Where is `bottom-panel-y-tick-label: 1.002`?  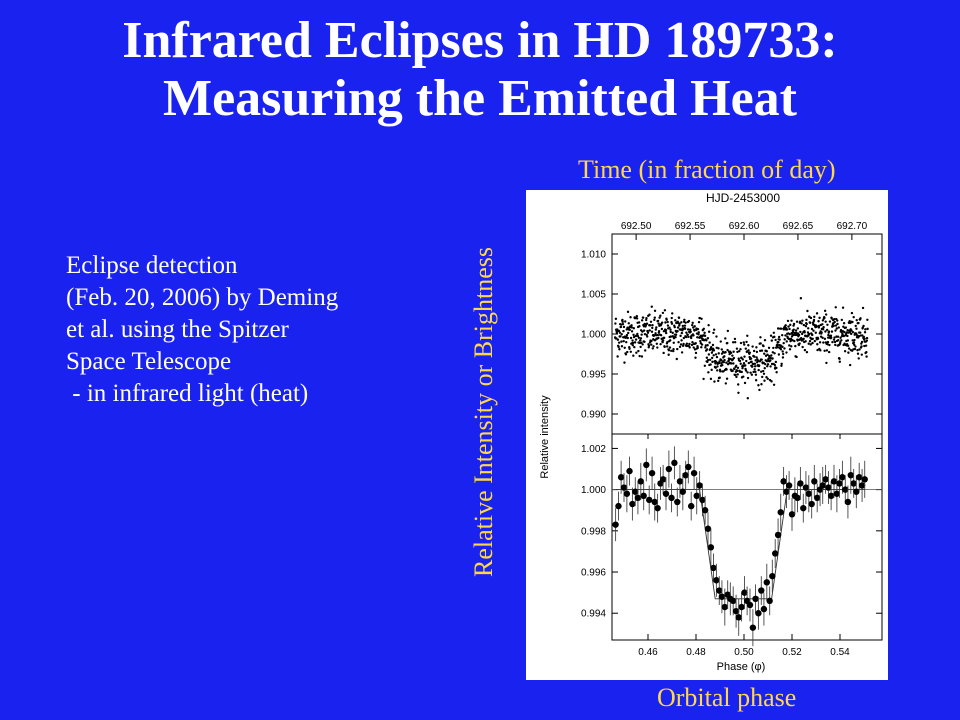 bottom-panel-y-tick-label: 1.002 is located at coordinates (593, 449).